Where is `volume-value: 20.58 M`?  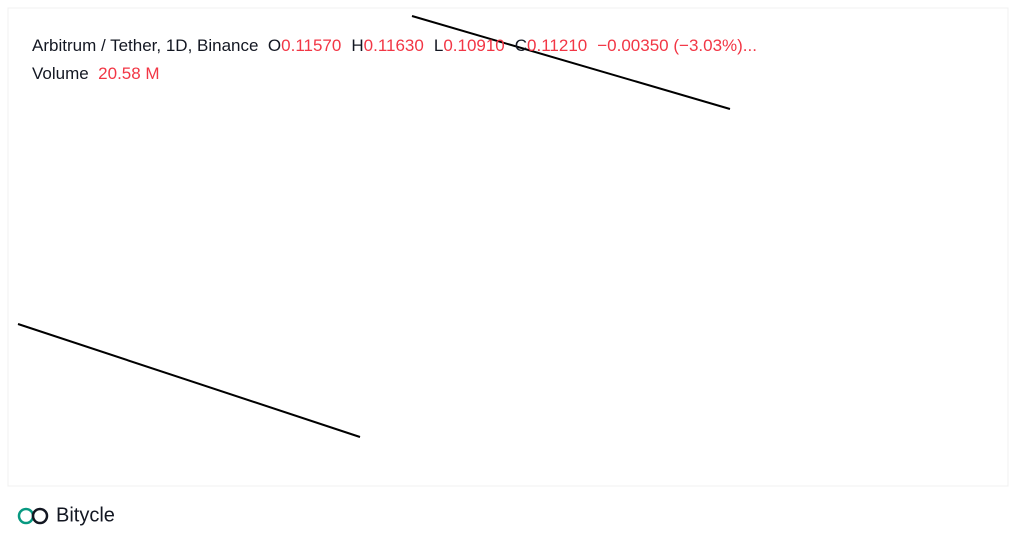 volume-value: 20.58 M is located at coordinates (129, 73).